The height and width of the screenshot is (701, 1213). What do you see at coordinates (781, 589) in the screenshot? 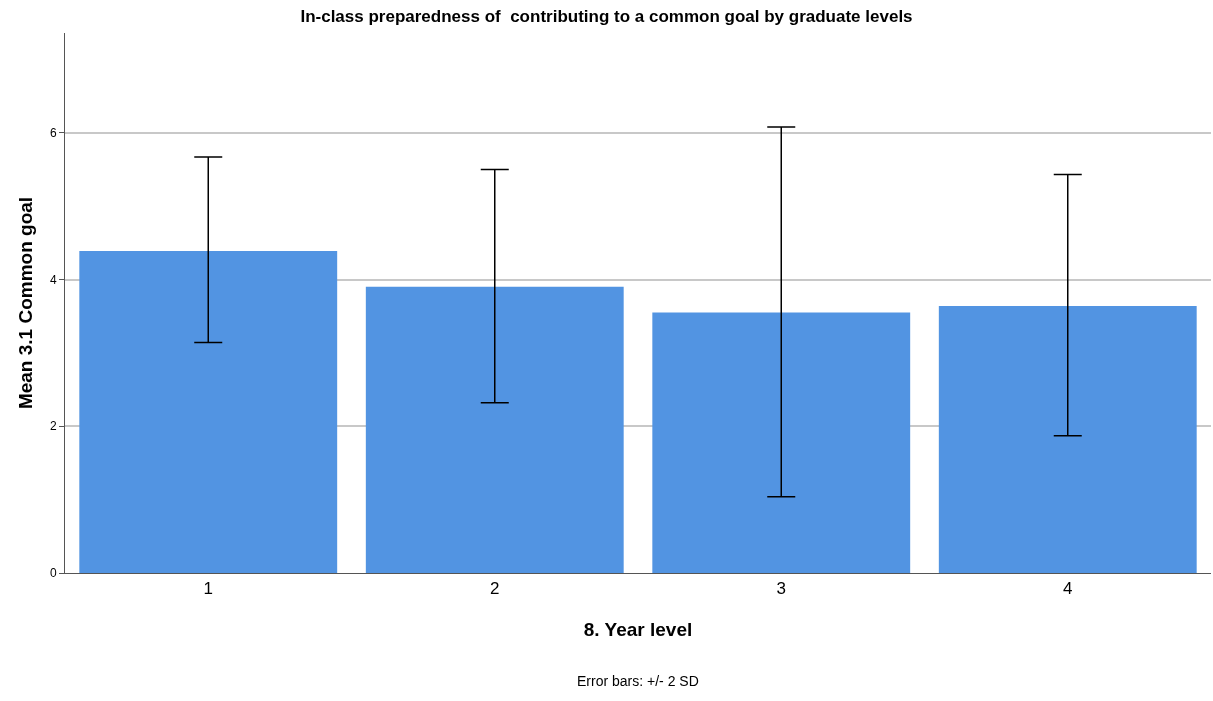
I see `x-tick-label: 3` at bounding box center [781, 589].